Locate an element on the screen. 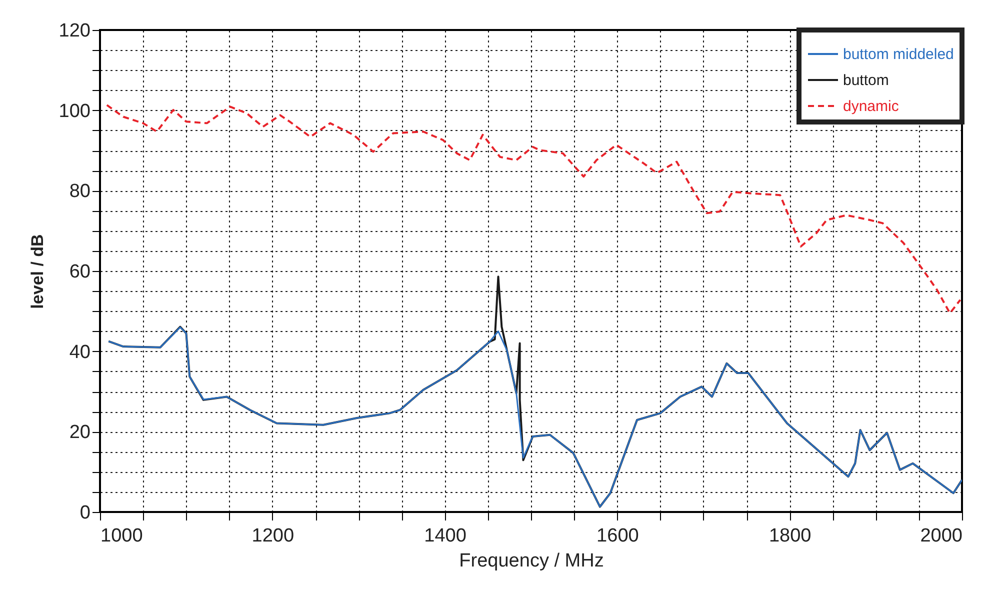 This screenshot has height=591, width=993. y-tick-label: 40 is located at coordinates (79, 352).